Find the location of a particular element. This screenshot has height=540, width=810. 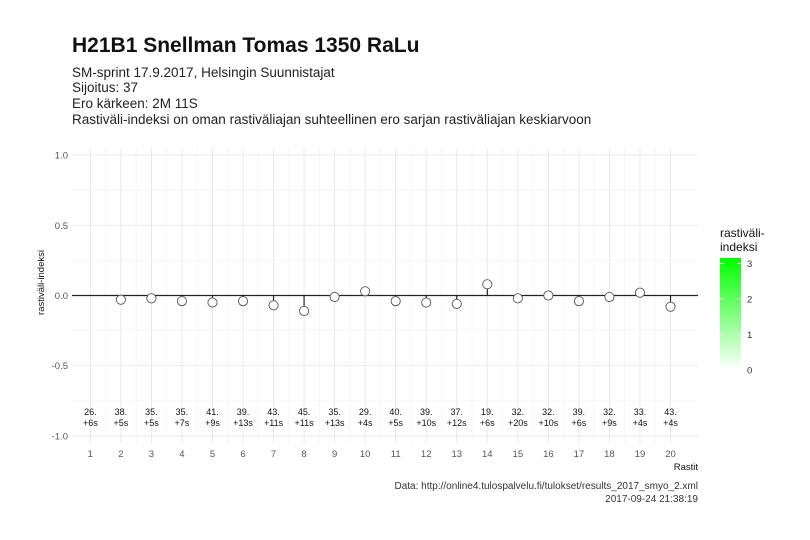

rank-label-19: 33. is located at coordinates (640, 412).